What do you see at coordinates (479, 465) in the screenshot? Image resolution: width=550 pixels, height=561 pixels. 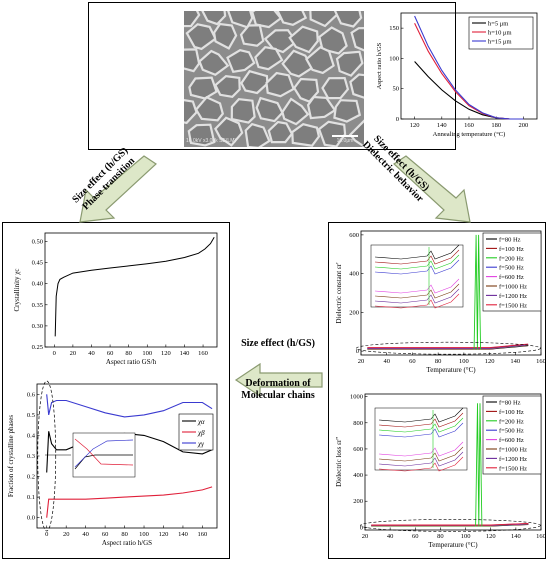 I see `loss-spike` at bounding box center [479, 465].